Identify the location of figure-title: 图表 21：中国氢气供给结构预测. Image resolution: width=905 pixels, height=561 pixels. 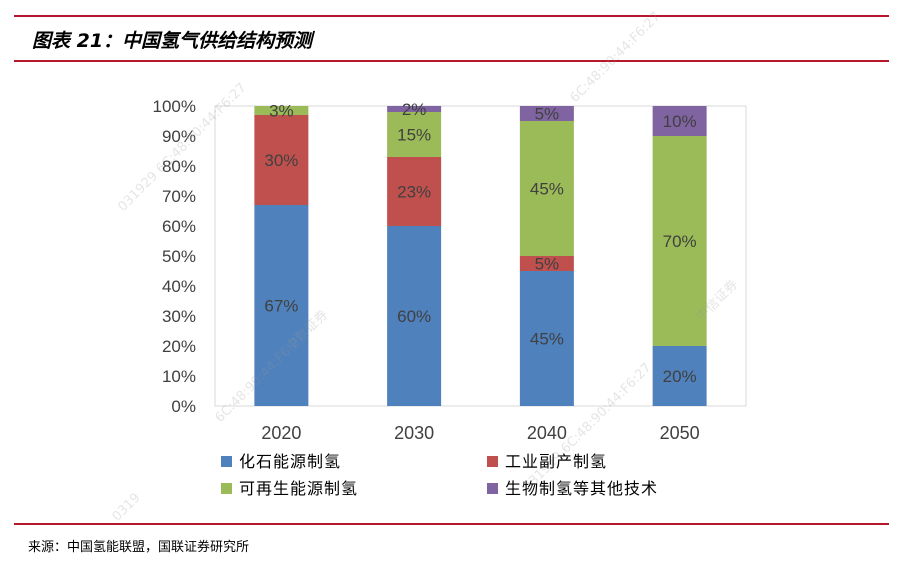
(172, 41).